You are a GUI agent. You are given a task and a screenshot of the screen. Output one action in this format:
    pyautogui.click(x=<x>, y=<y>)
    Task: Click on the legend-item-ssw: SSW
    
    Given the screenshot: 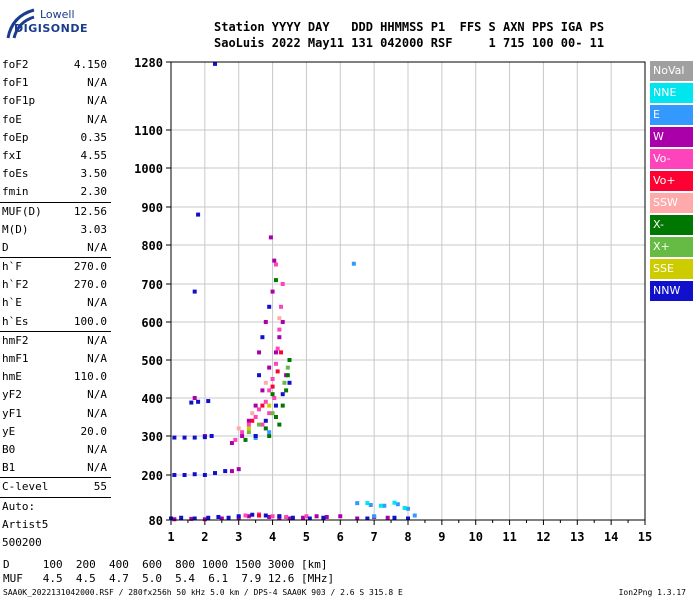 What is the action you would take?
    pyautogui.click(x=671, y=203)
    